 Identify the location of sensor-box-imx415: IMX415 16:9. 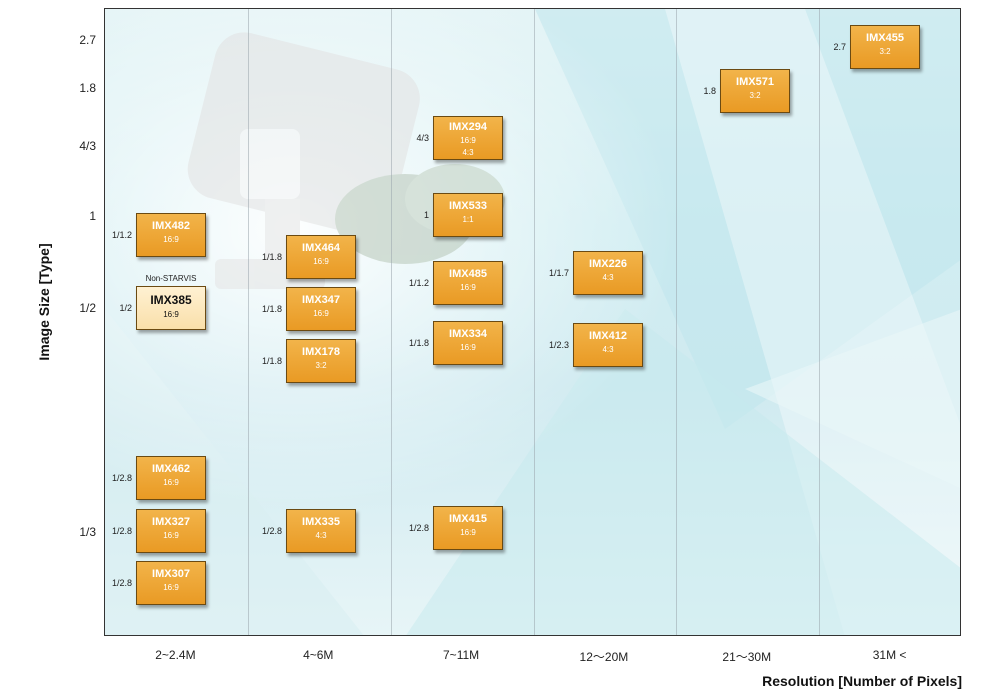
(468, 528).